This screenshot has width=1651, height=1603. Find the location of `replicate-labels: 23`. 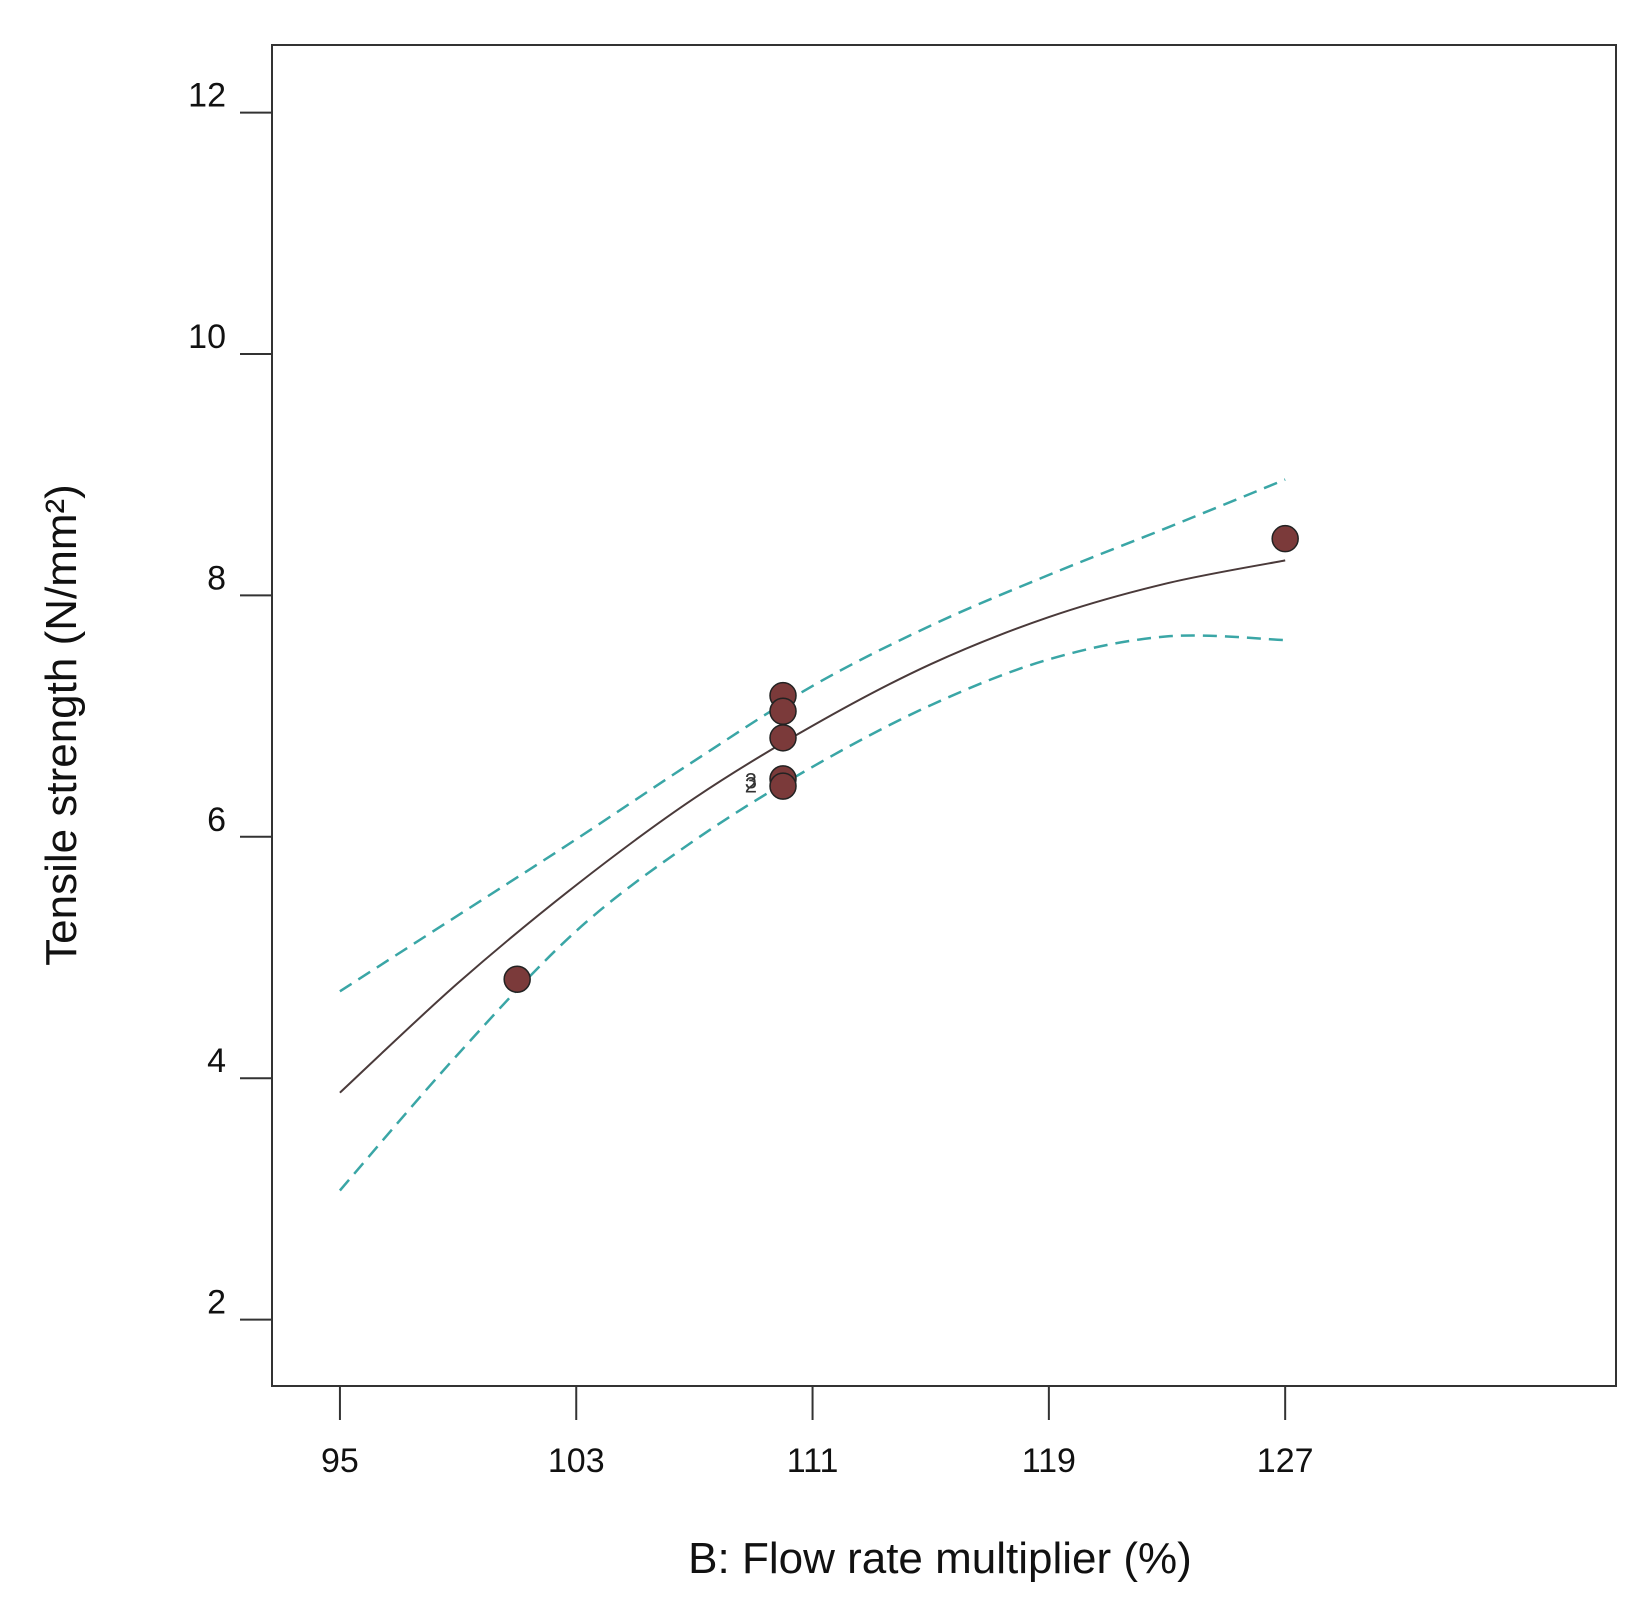

replicate-labels: 23 is located at coordinates (751, 782).